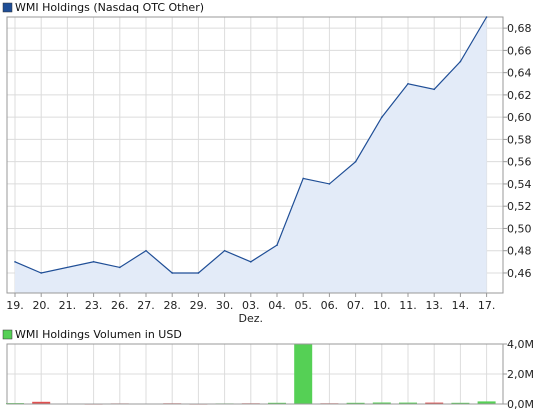 The width and height of the screenshot is (545, 413). What do you see at coordinates (520, 404) in the screenshot?
I see `volume-y-tick-label: 0,0M` at bounding box center [520, 404].